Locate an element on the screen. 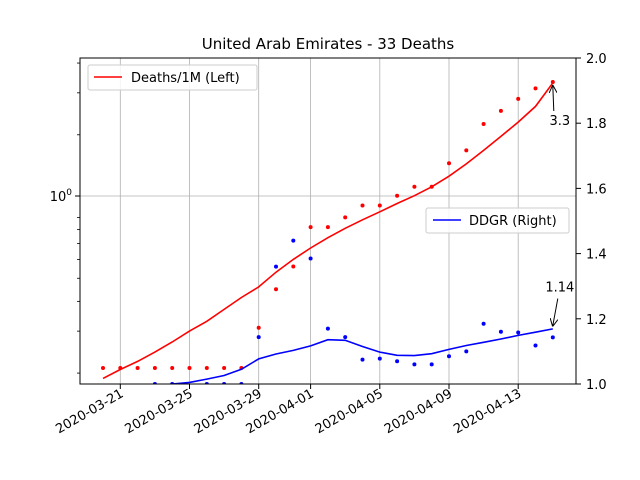  legend-label-ddgr: DDGR (Right) is located at coordinates (513, 221).